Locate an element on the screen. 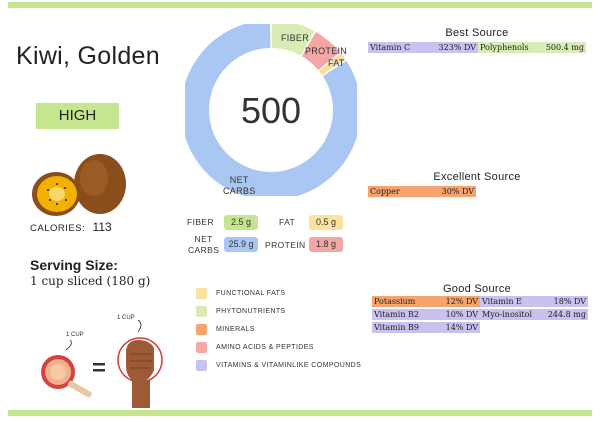  donut-segment-protein is located at coordinates (320, 51).